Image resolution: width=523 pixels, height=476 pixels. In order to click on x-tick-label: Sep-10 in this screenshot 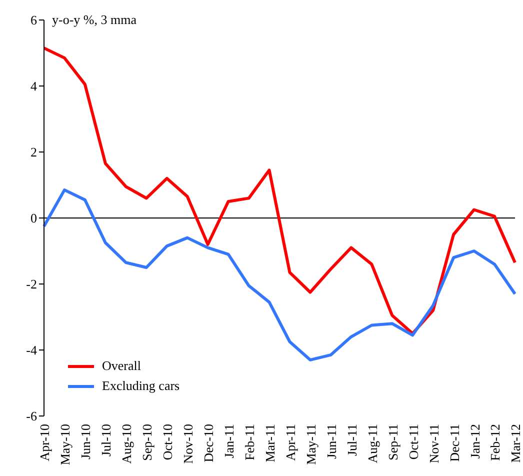, I will do `click(147, 442)`.